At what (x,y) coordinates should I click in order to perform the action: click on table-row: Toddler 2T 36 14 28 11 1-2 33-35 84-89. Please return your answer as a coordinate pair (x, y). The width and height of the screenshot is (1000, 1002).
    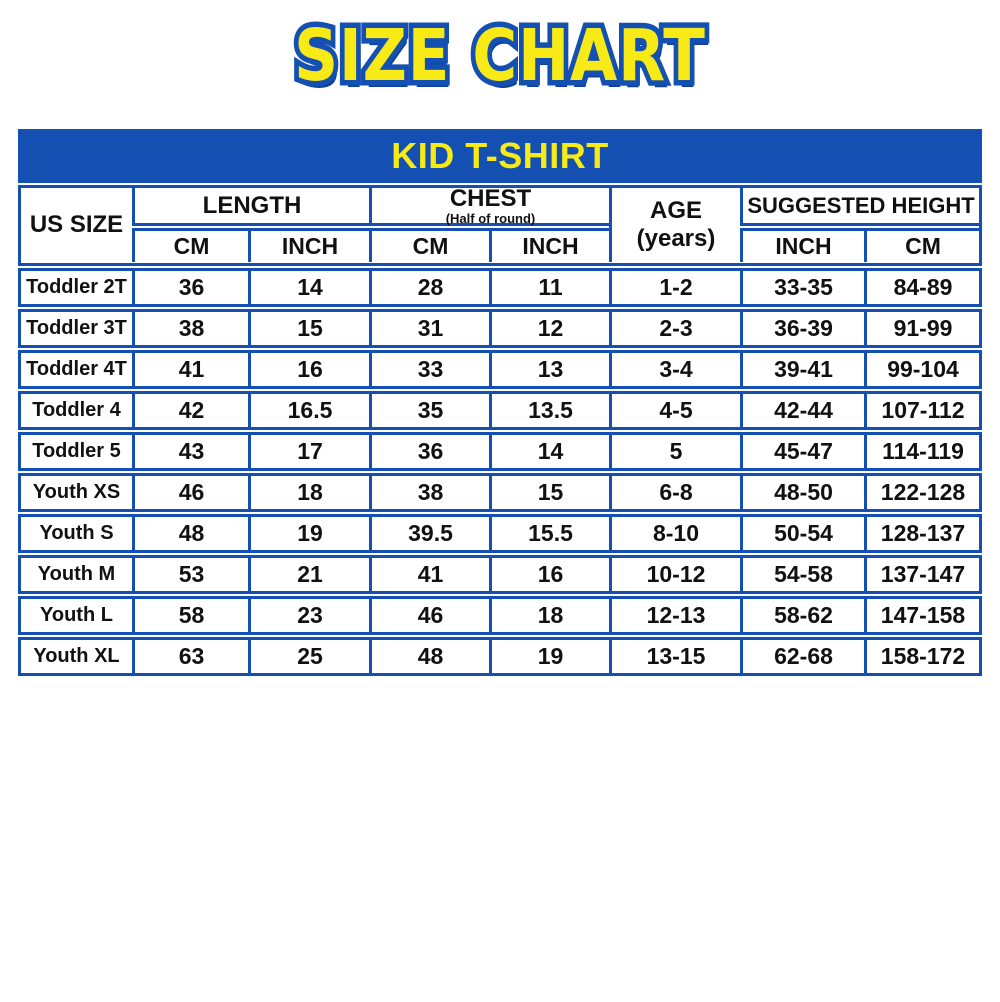
    Looking at the image, I should click on (500, 287).